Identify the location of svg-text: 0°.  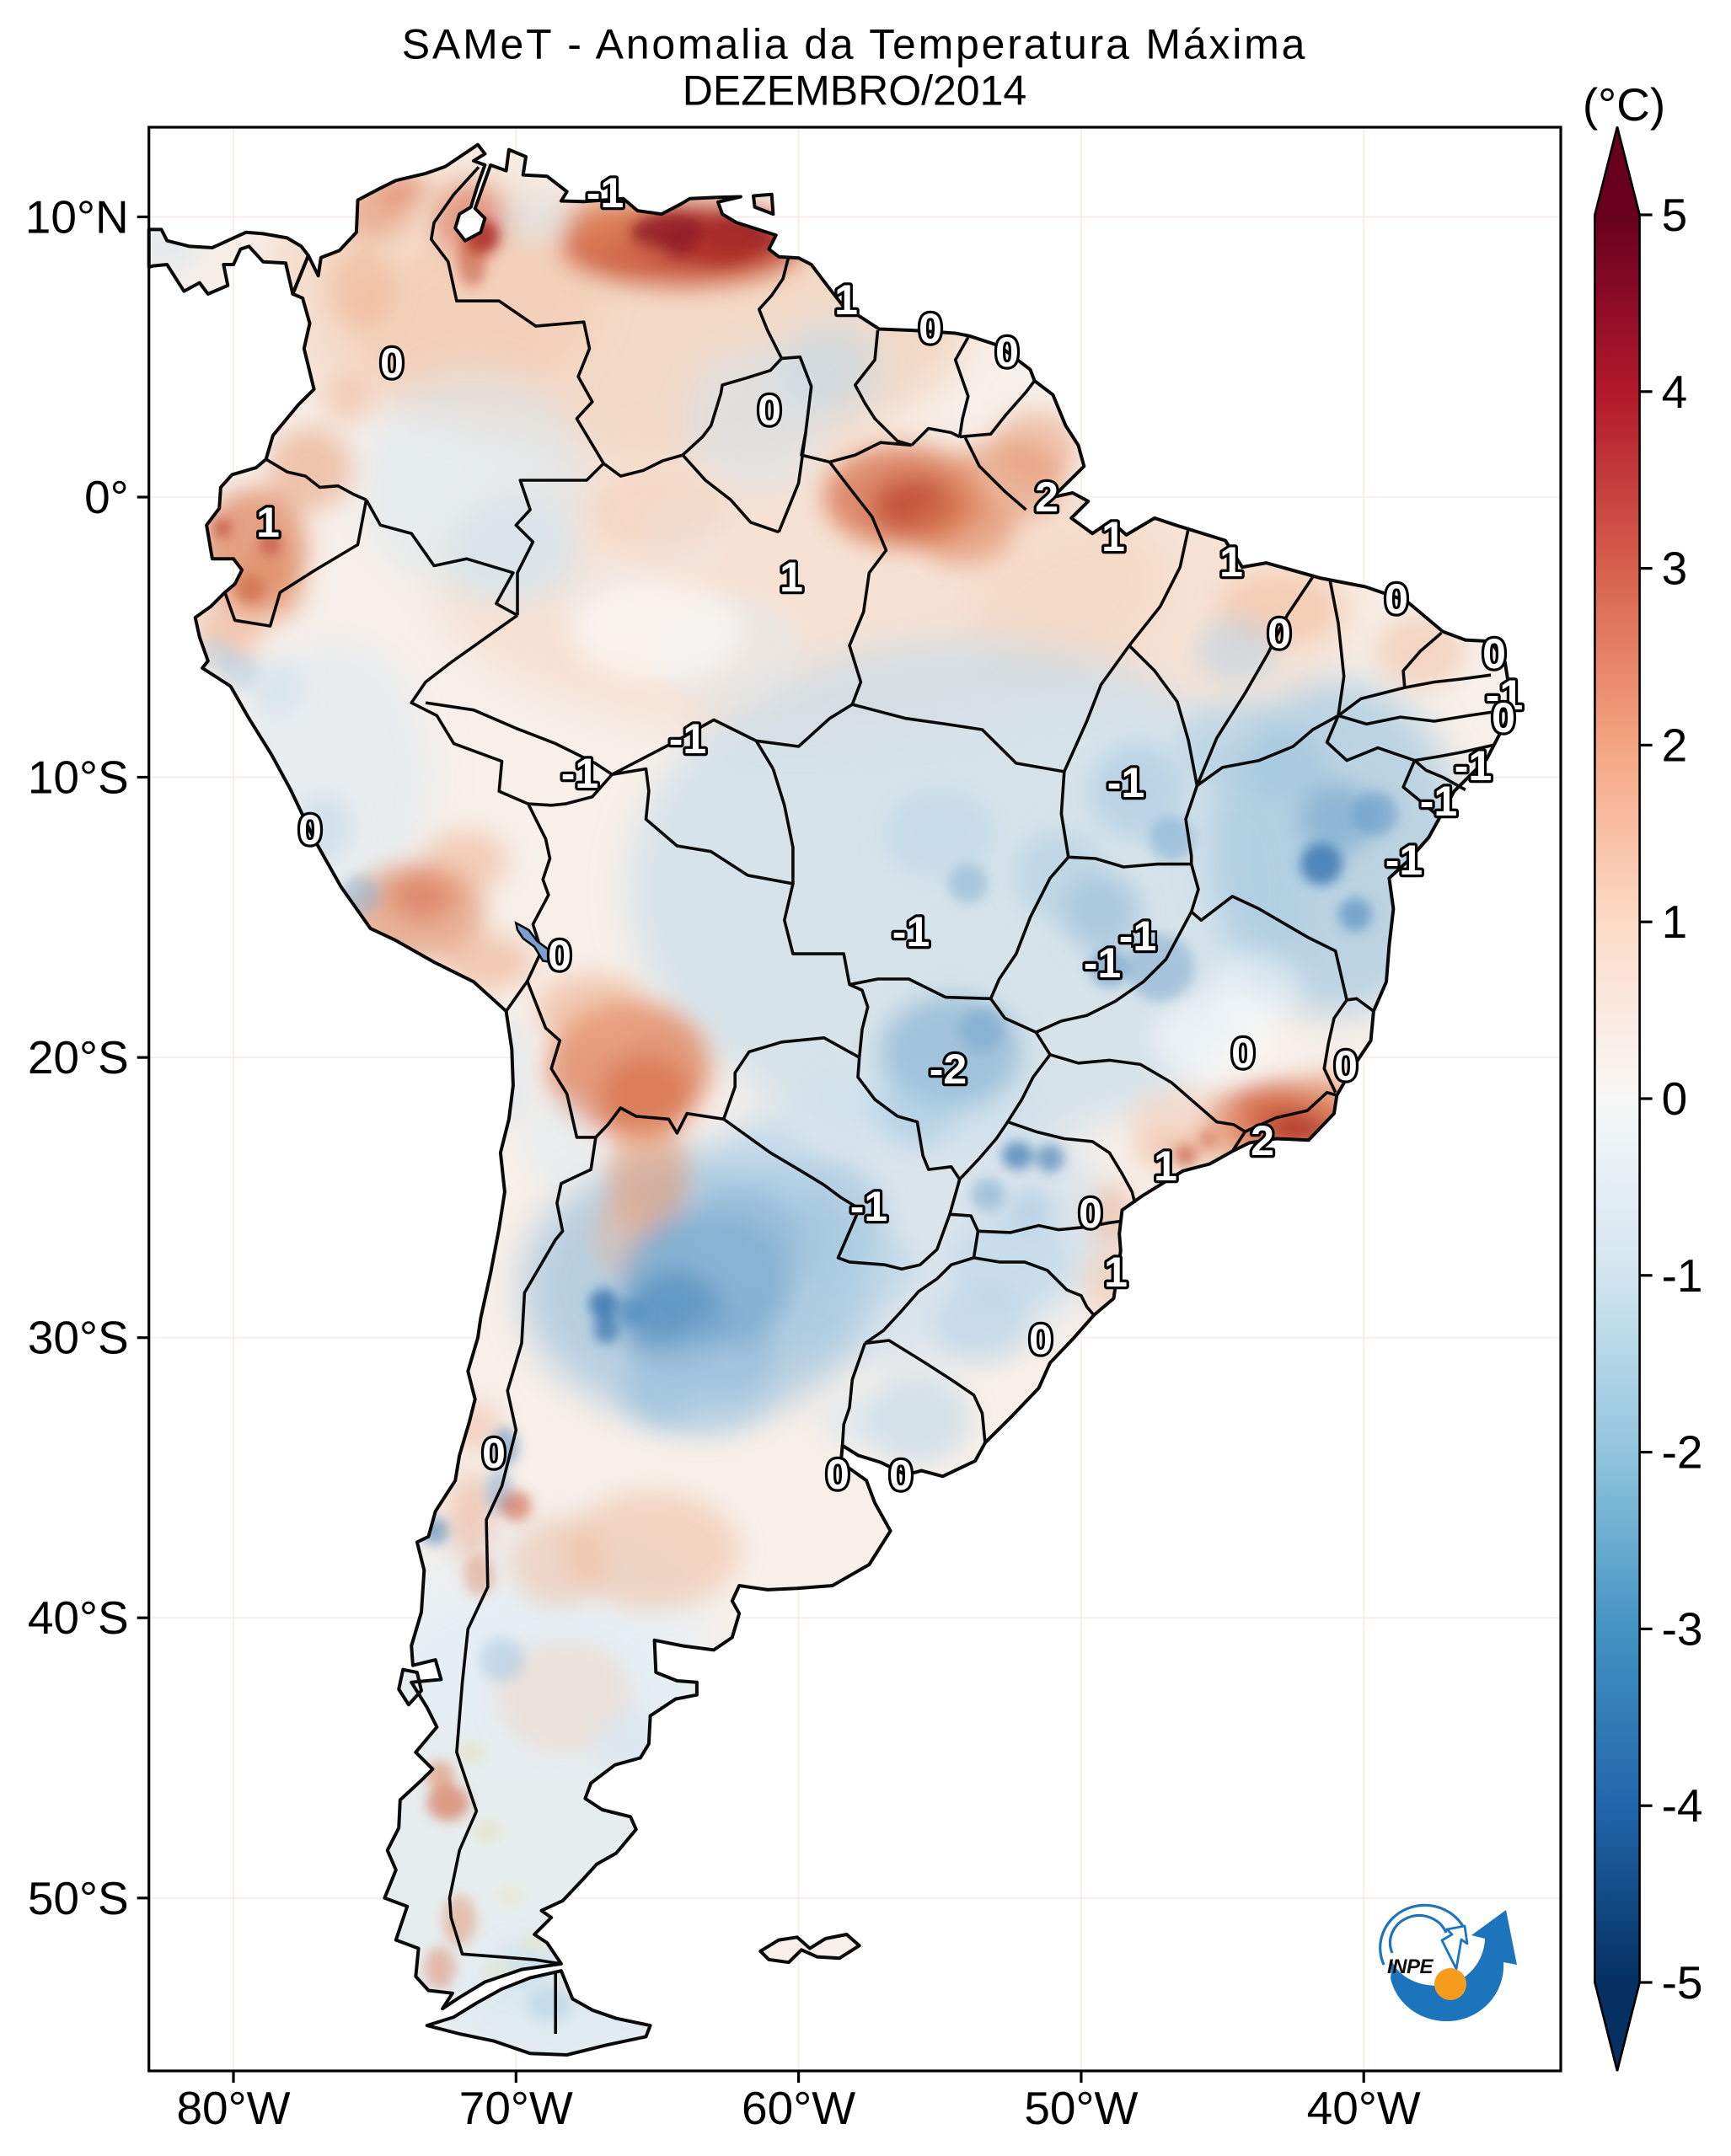
(106, 497).